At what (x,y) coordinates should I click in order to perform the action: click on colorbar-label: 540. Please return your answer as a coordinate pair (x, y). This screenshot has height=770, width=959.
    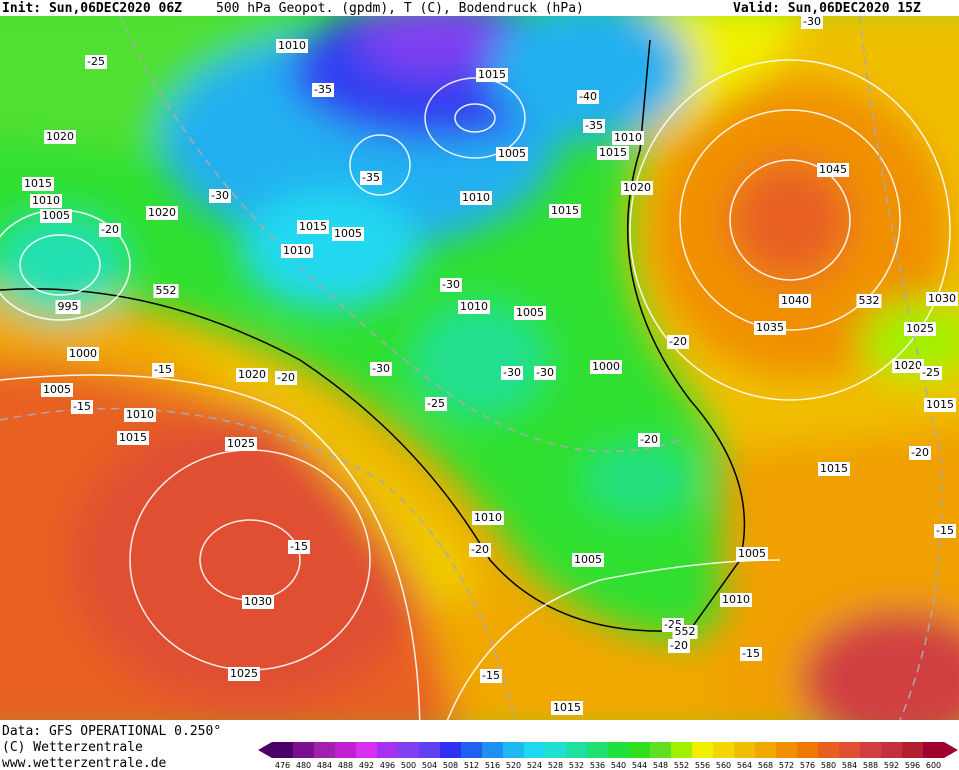
    Looking at the image, I should click on (618, 765).